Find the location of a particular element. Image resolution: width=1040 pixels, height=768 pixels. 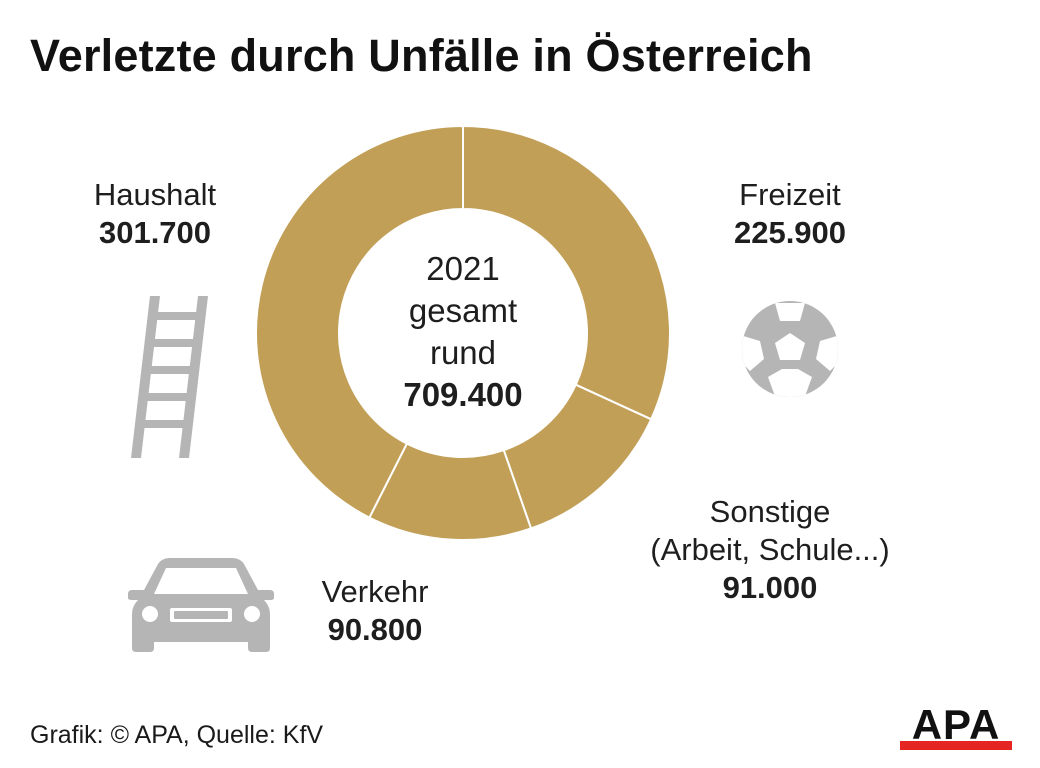

label-freizeit: Freizeit 225.900 is located at coordinates (790, 214).